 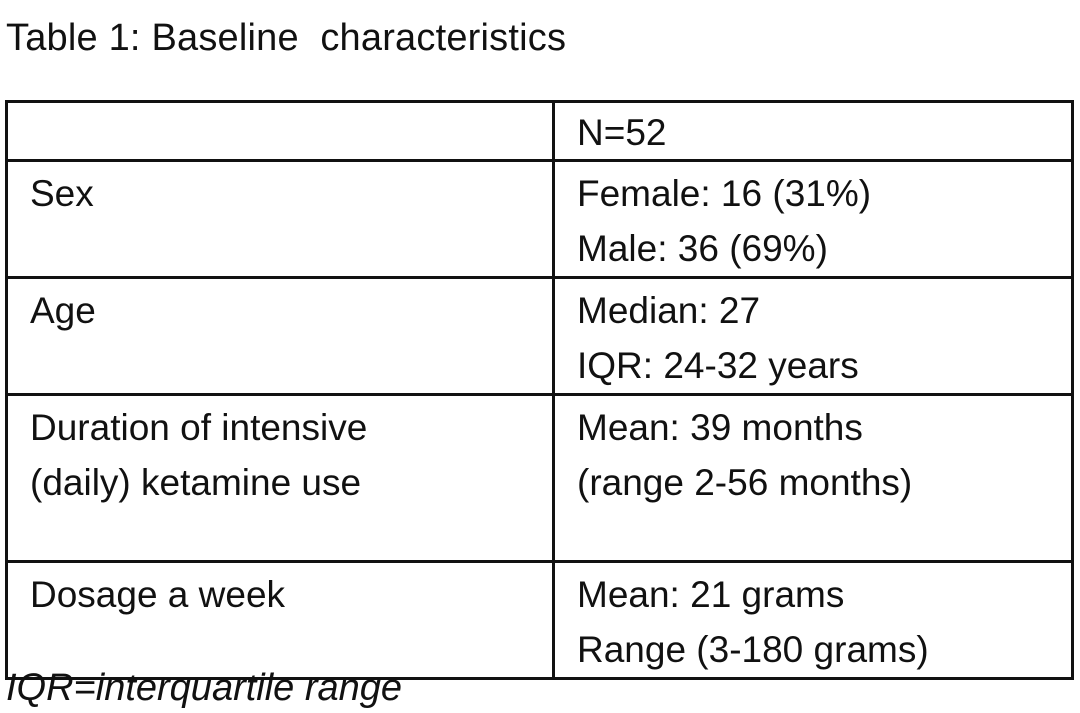 I want to click on row-label-line: Dosage a week, so click(x=158, y=594).